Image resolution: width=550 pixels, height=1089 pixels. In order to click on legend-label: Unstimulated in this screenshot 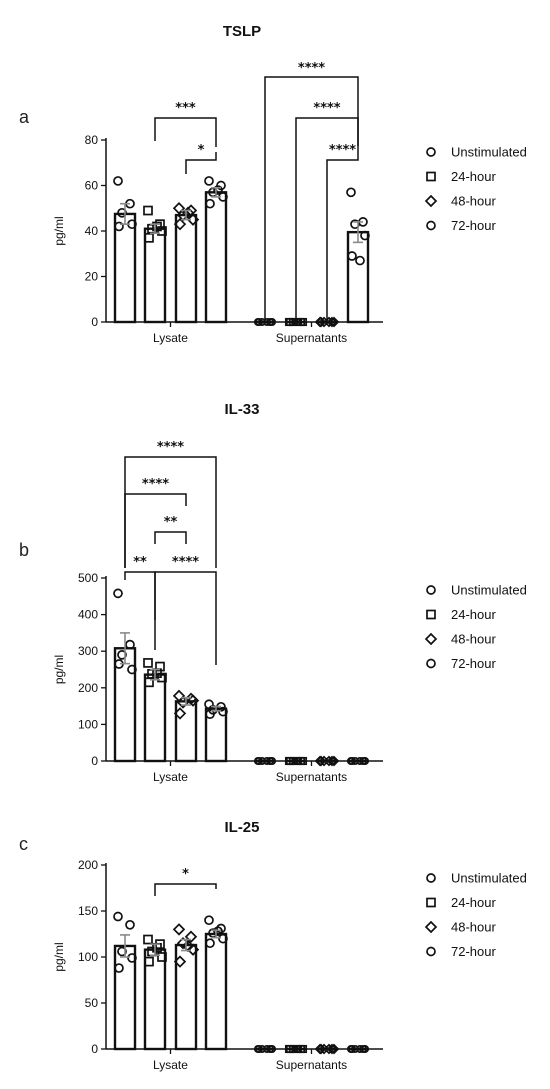, I will do `click(489, 878)`.